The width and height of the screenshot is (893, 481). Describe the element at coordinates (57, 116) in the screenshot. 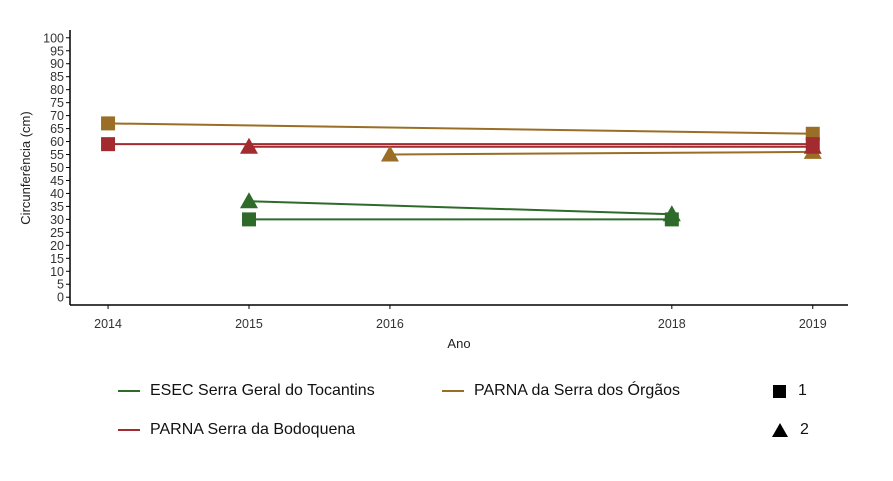

I see `y-tick-label: 70` at that location.